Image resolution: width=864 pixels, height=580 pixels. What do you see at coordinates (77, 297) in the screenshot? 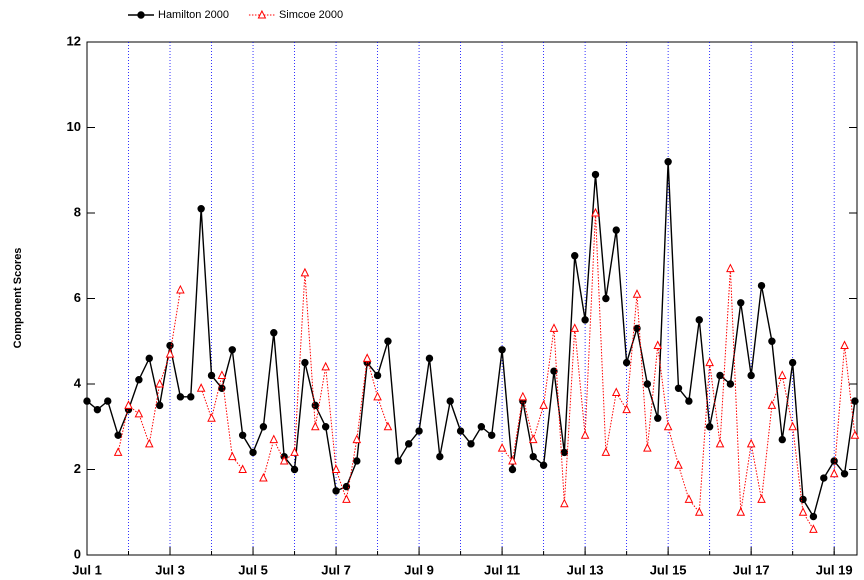
I see `y-tick-label: 6` at bounding box center [77, 297].